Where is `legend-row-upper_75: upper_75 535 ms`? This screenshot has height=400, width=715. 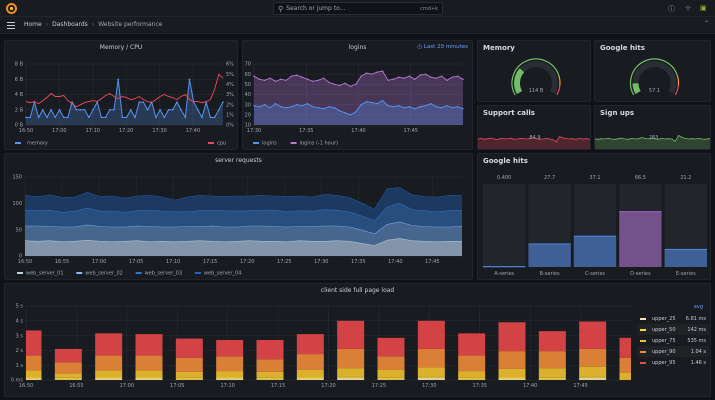
legend-row-upper_75: upper_75 535 ms is located at coordinates (673, 340).